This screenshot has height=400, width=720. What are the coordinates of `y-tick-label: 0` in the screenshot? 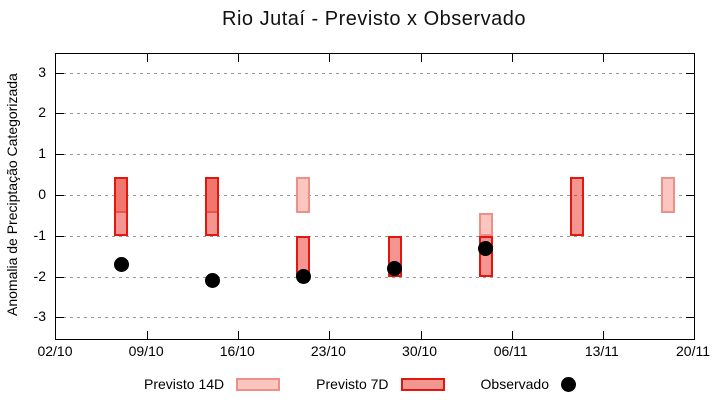 It's located at (42, 194).